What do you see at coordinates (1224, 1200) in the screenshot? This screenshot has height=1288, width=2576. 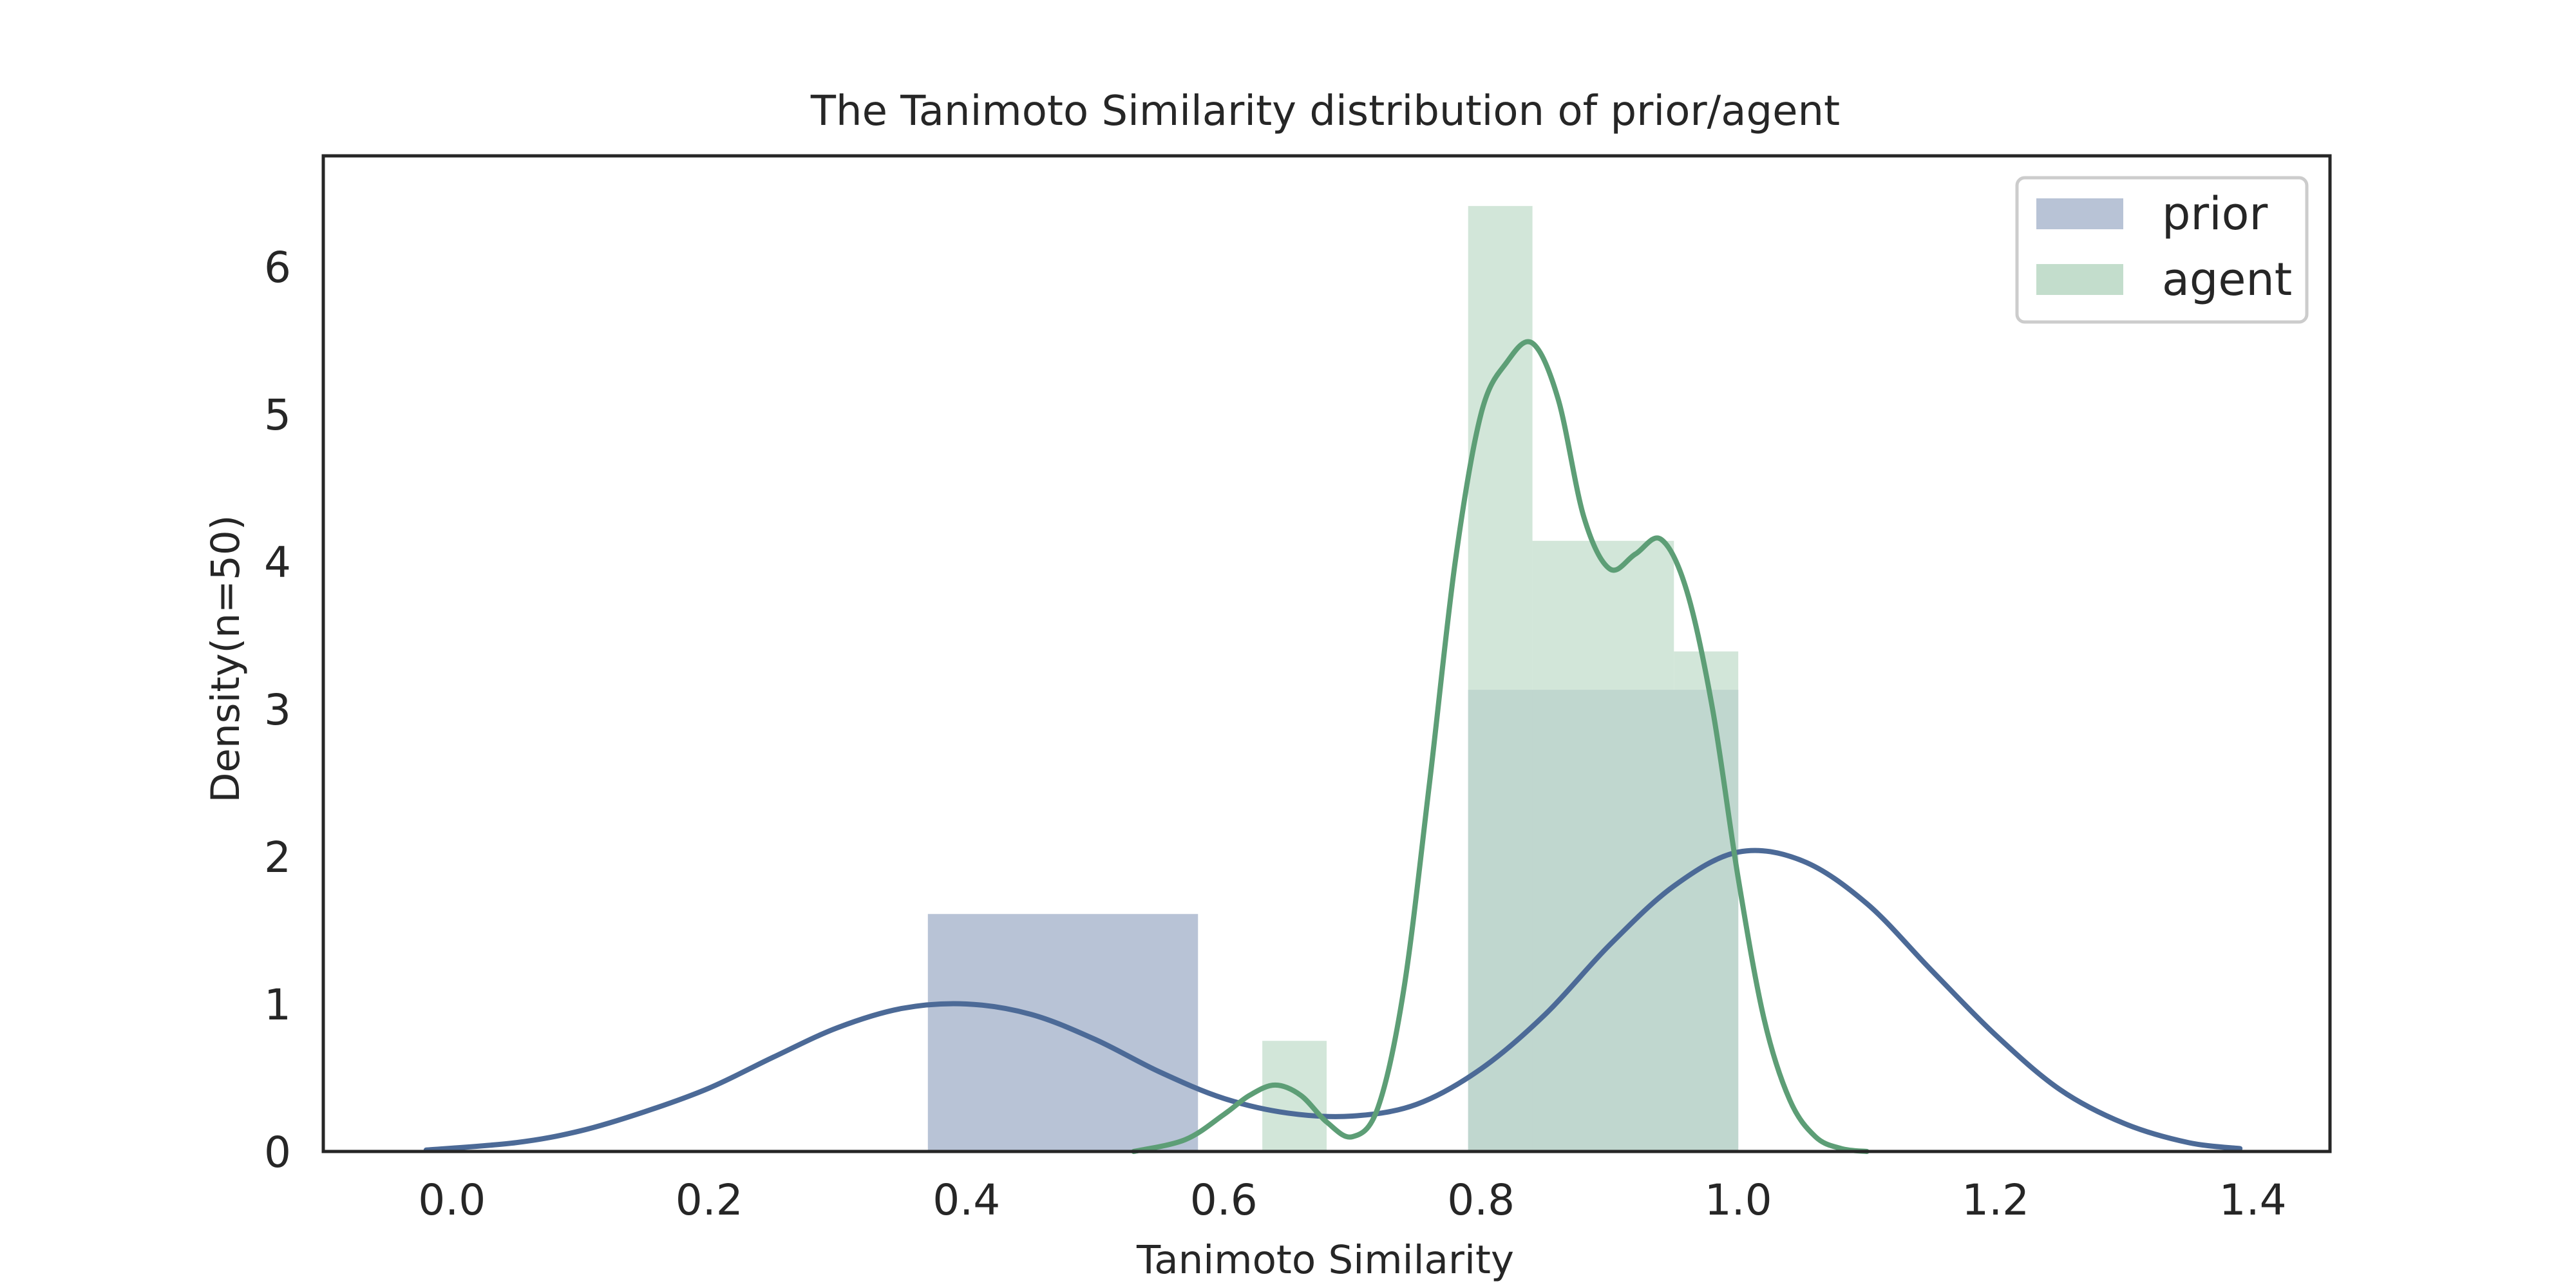 I see `x-tick-label: 0.6` at bounding box center [1224, 1200].